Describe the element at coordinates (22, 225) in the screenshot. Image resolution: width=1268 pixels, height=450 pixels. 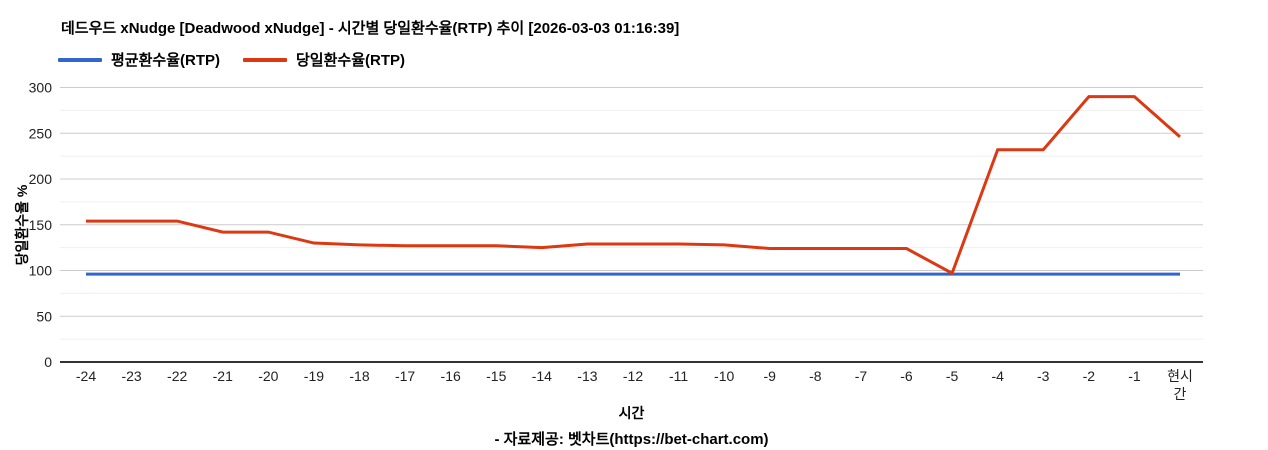
I see `y-axis-title: 당일환수율 %` at that location.